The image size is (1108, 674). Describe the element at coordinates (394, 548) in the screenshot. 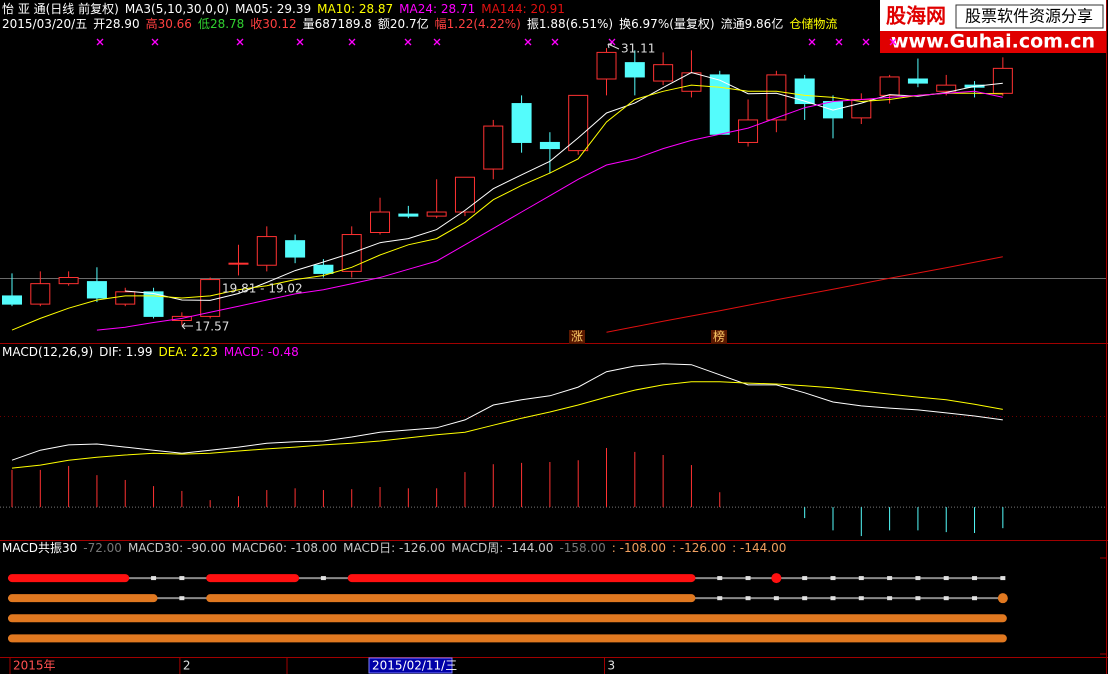

I see `legend-entry: MACD日: -126.00` at that location.